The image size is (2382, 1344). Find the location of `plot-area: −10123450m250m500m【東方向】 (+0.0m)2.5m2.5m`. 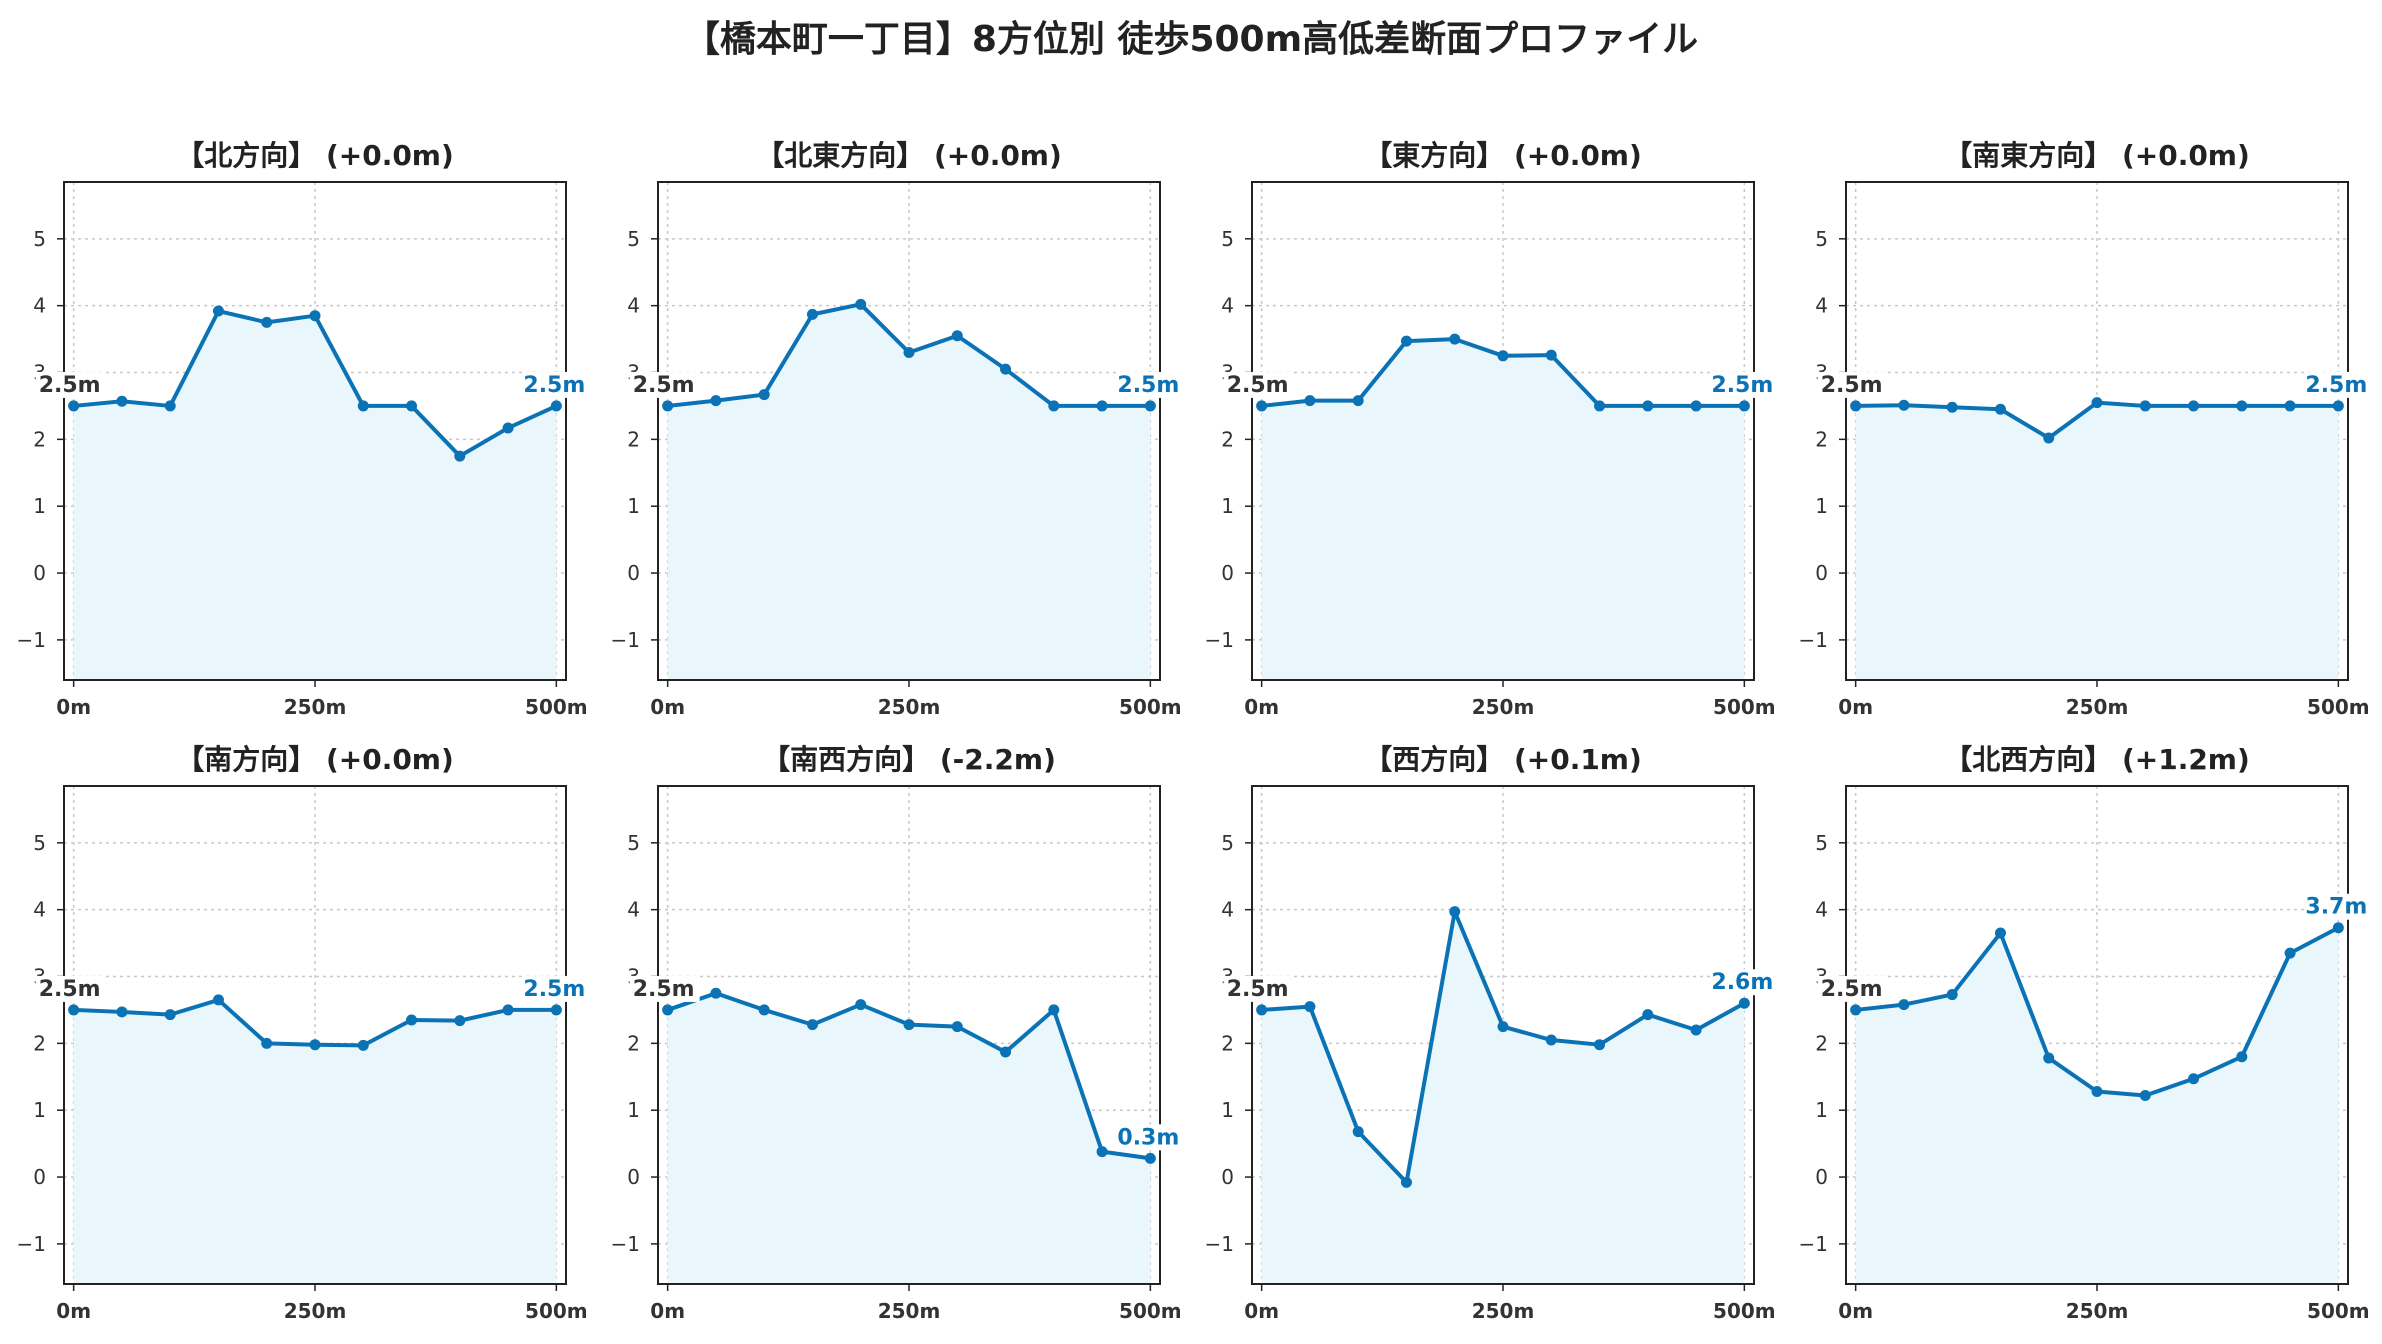

plot-area: −10123450m250m500m【東方向】 (+0.0m)2.5m2.5m is located at coordinates (1492, 429).